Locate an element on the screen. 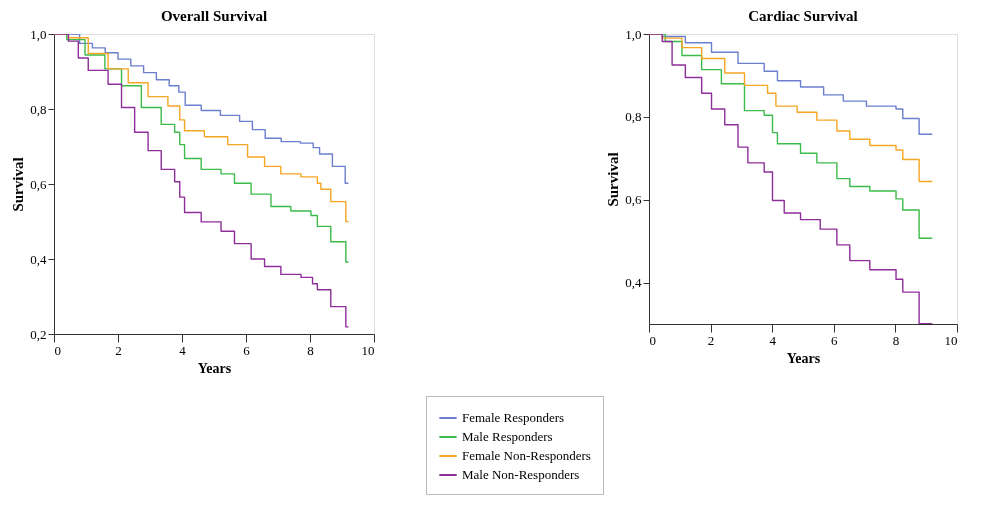 This screenshot has width=1005, height=507. legend-label: Male Non-Responders is located at coordinates (521, 474).